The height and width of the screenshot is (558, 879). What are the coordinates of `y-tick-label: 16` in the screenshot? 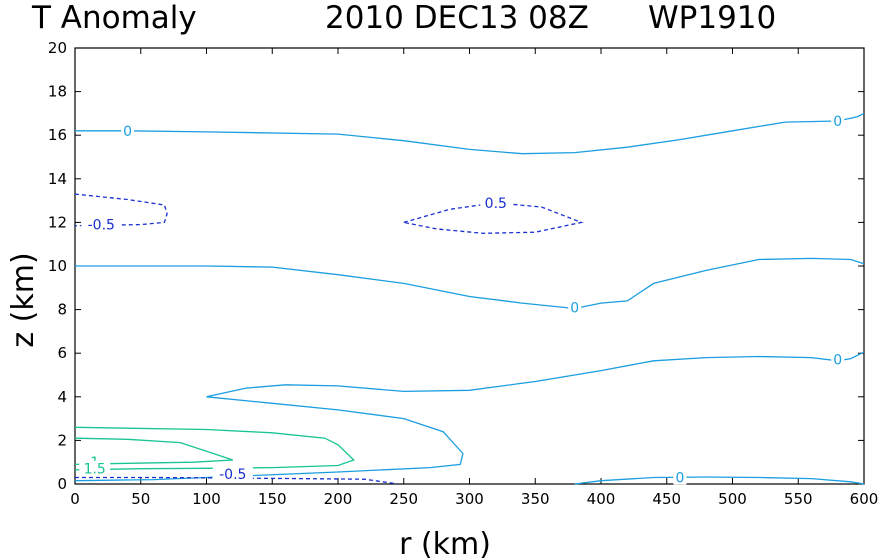 It's located at (57, 135).